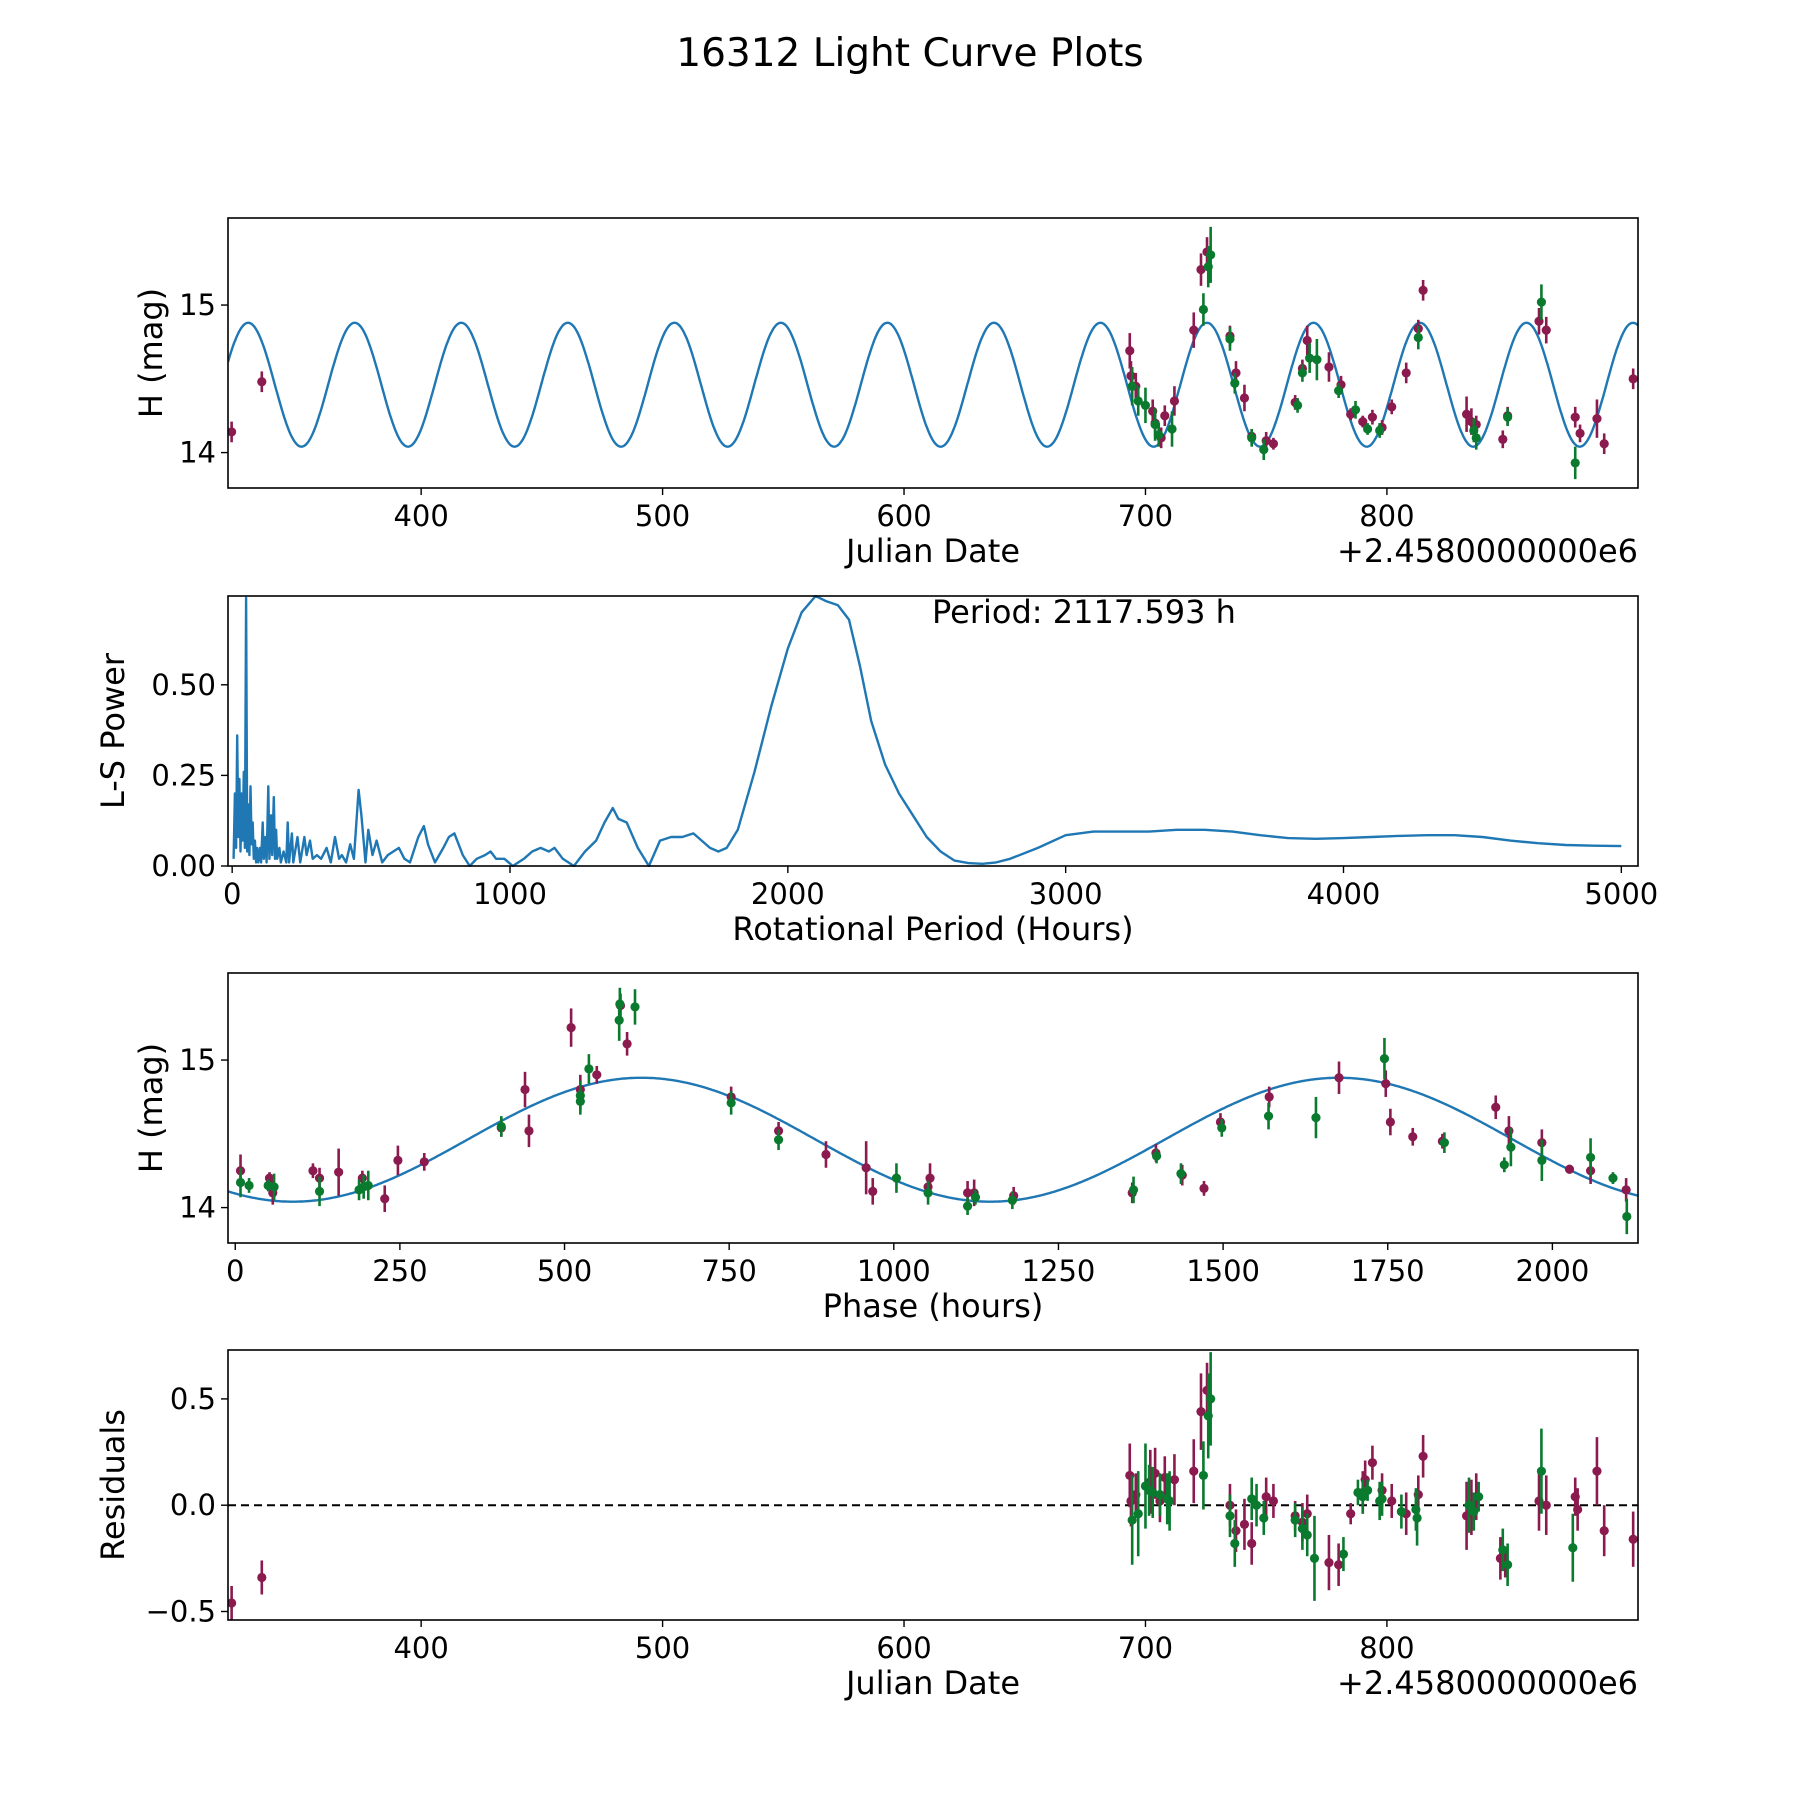 Image resolution: width=1800 pixels, height=1800 pixels. What do you see at coordinates (927, 731) in the screenshot?
I see `periodogram-line` at bounding box center [927, 731].